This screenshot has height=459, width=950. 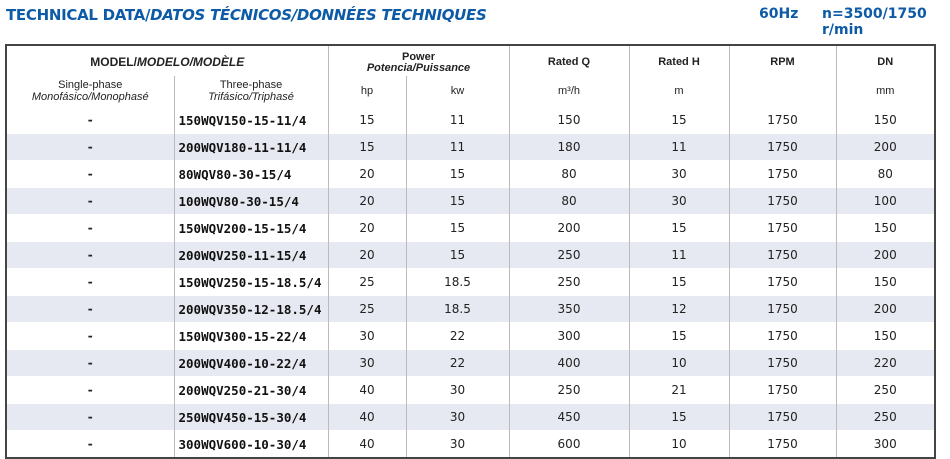 What do you see at coordinates (568, 147) in the screenshot?
I see `rated-q-cell: 180` at bounding box center [568, 147].